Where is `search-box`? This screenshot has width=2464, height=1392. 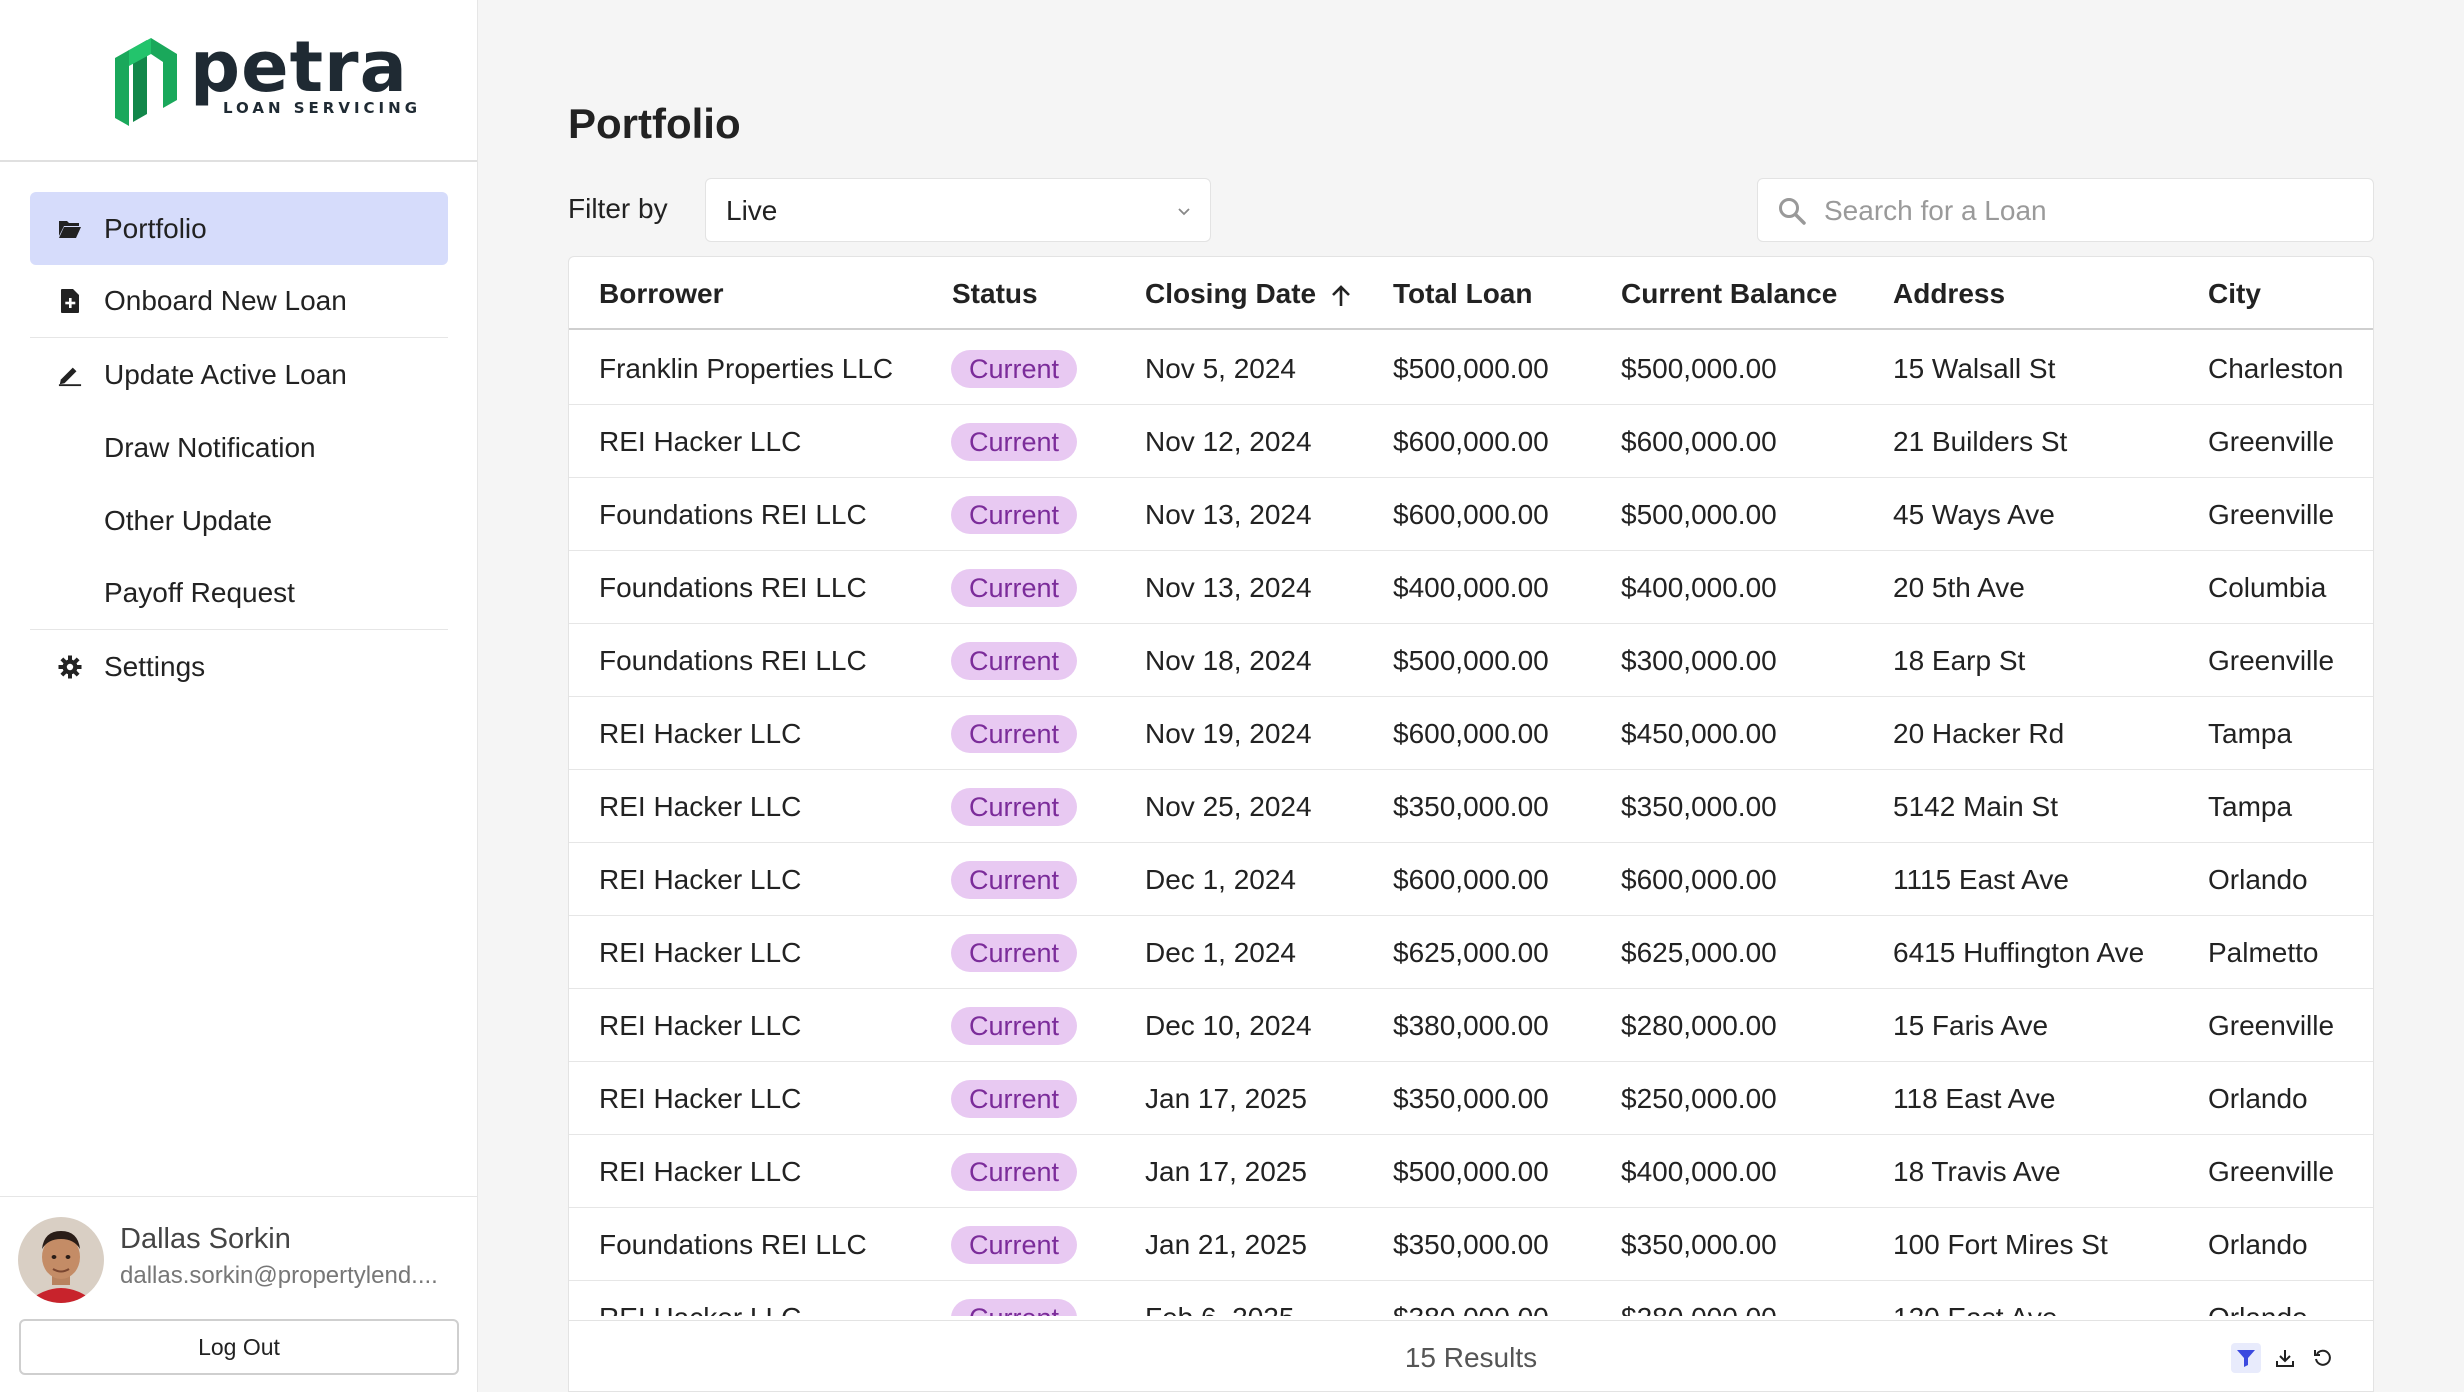 search-box is located at coordinates (2065, 210).